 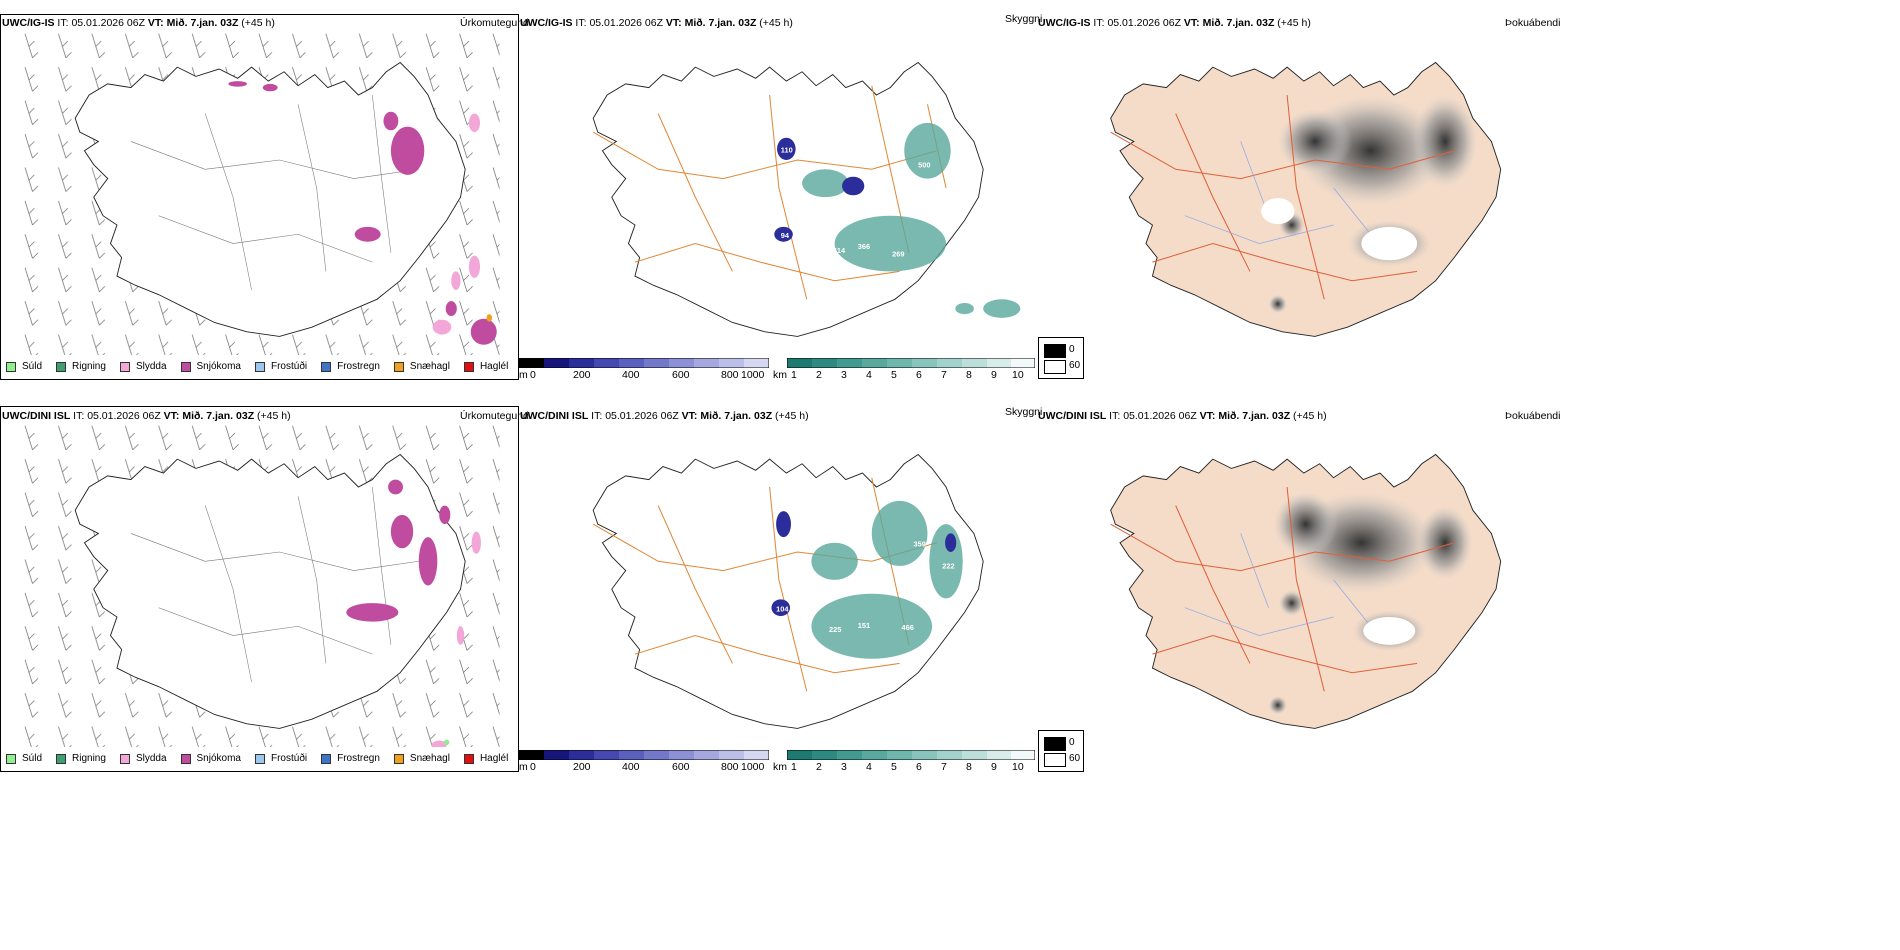 I want to click on scale-unit: m, so click(x=523, y=375).